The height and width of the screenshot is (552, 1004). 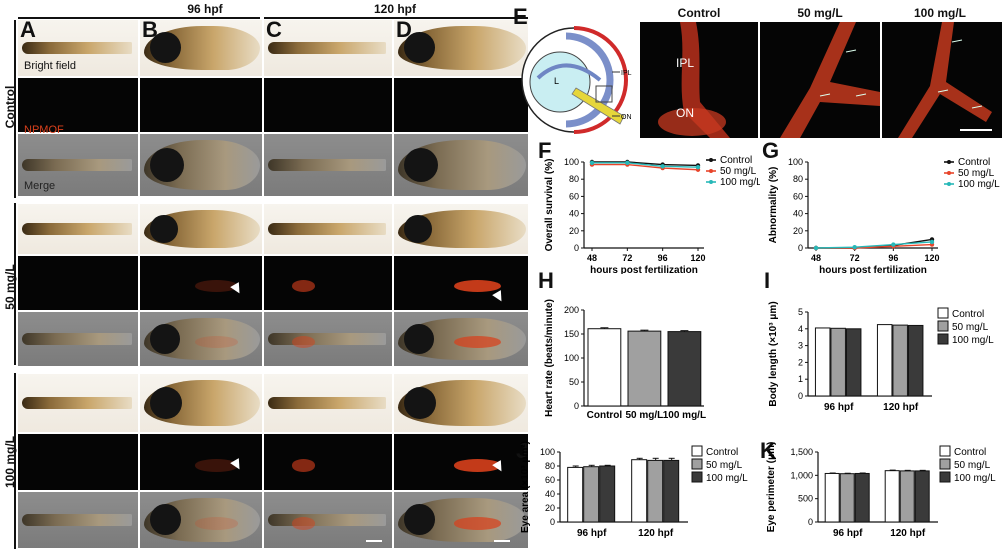 What do you see at coordinates (78, 229) in the screenshot?
I see `micrograph-r4-c1` at bounding box center [78, 229].